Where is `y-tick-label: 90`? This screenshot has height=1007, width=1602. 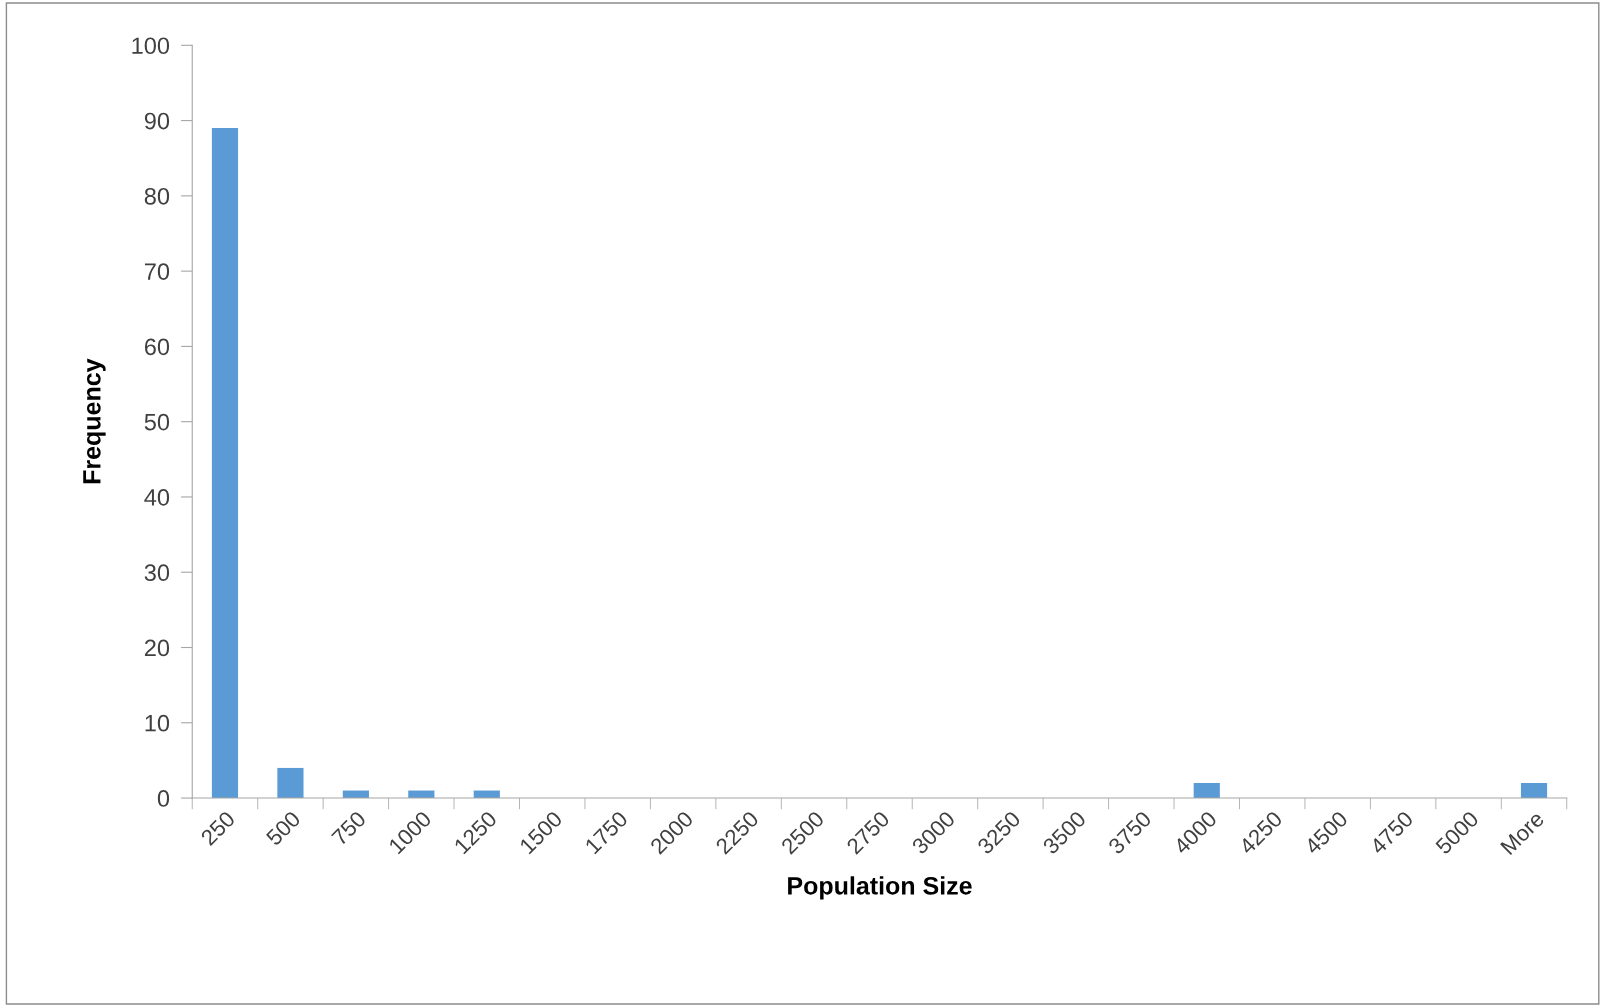 y-tick-label: 90 is located at coordinates (157, 121).